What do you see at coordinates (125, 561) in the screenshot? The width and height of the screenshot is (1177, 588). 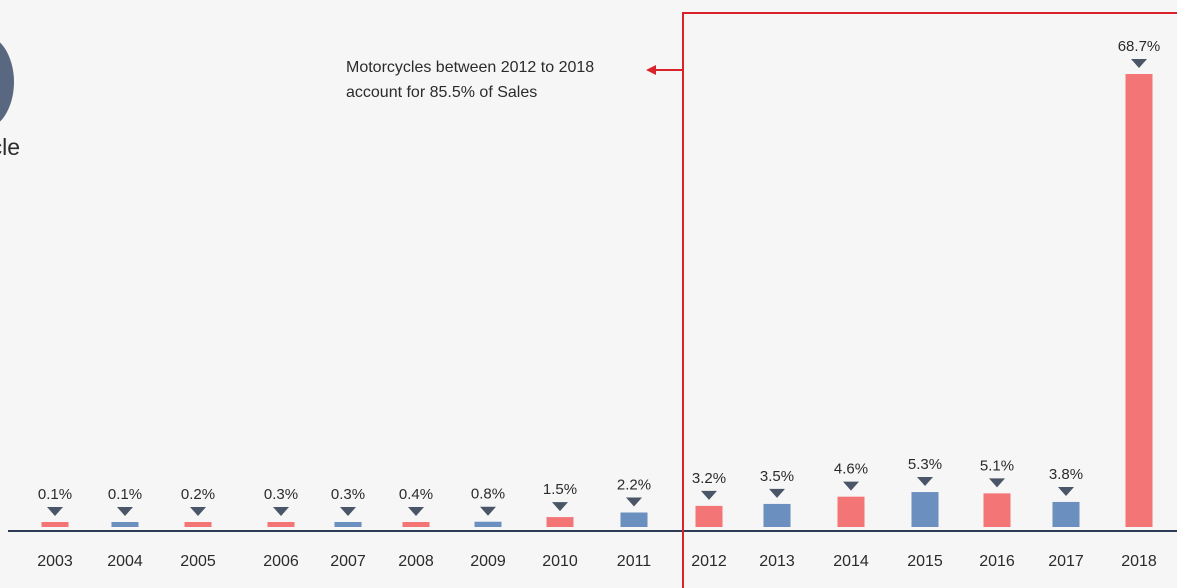 I see `year-label-2004: 2004` at bounding box center [125, 561].